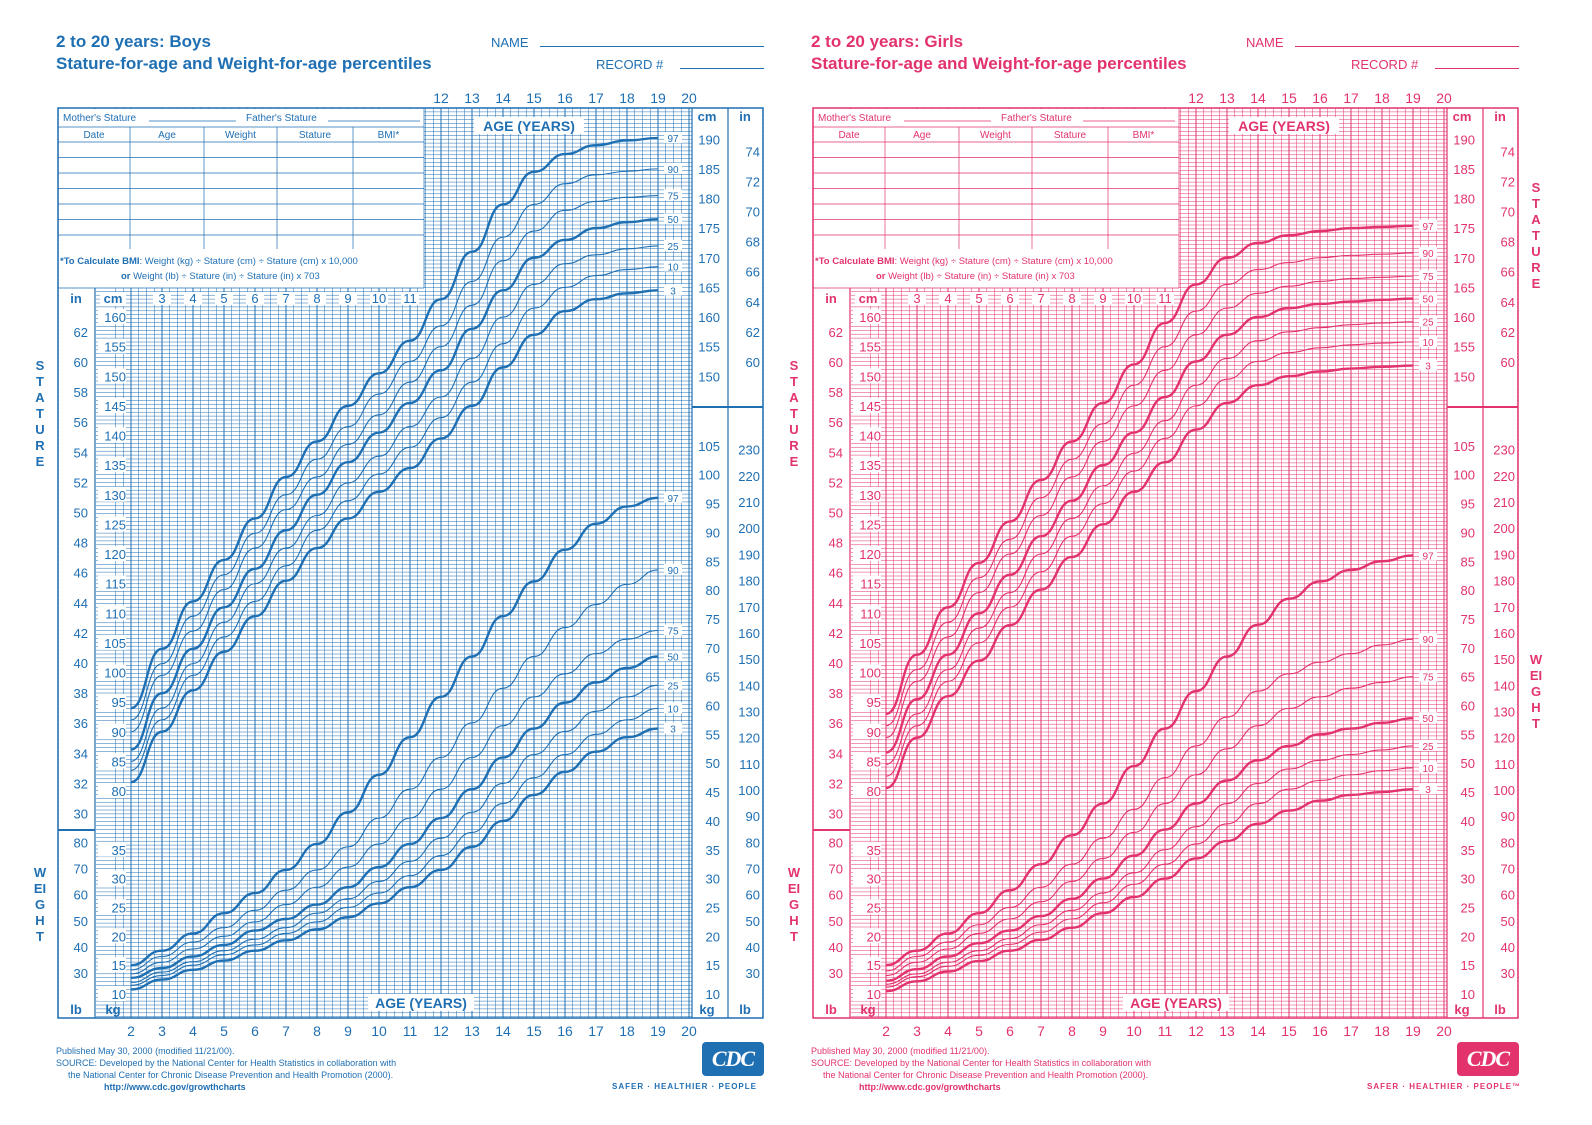 This screenshot has height=1125, width=1592. What do you see at coordinates (441, 1031) in the screenshot?
I see `age-tick-bottom-12: 12` at bounding box center [441, 1031].